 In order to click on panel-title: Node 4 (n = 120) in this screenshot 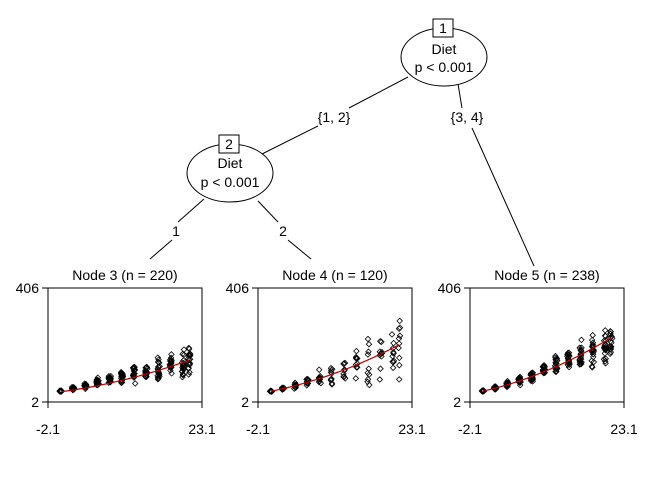, I will do `click(334, 275)`.